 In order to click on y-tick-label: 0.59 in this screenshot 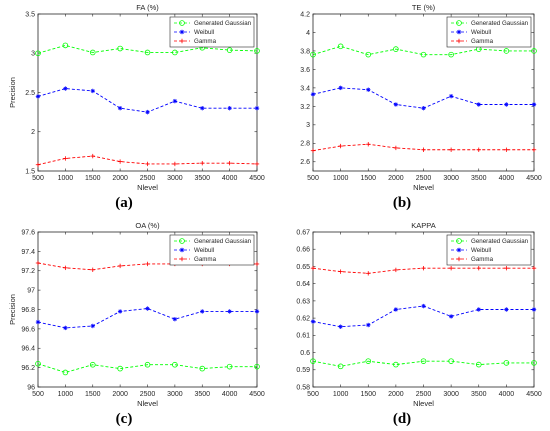, I will do `click(303, 370)`.